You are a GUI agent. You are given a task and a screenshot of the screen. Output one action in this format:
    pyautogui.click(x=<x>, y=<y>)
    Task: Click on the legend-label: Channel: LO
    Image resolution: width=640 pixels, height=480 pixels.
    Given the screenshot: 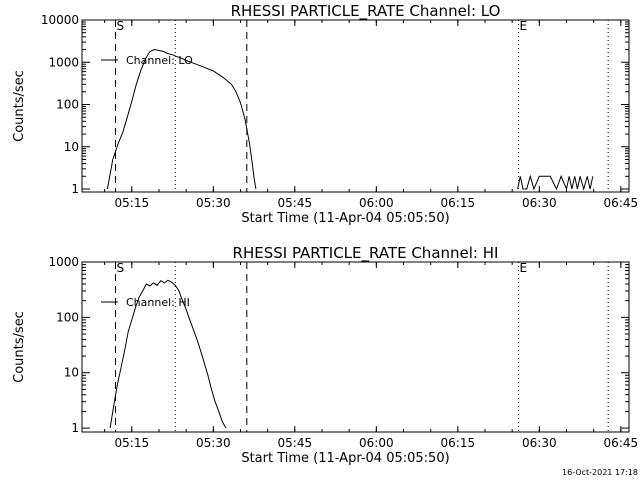 What is the action you would take?
    pyautogui.click(x=159, y=60)
    